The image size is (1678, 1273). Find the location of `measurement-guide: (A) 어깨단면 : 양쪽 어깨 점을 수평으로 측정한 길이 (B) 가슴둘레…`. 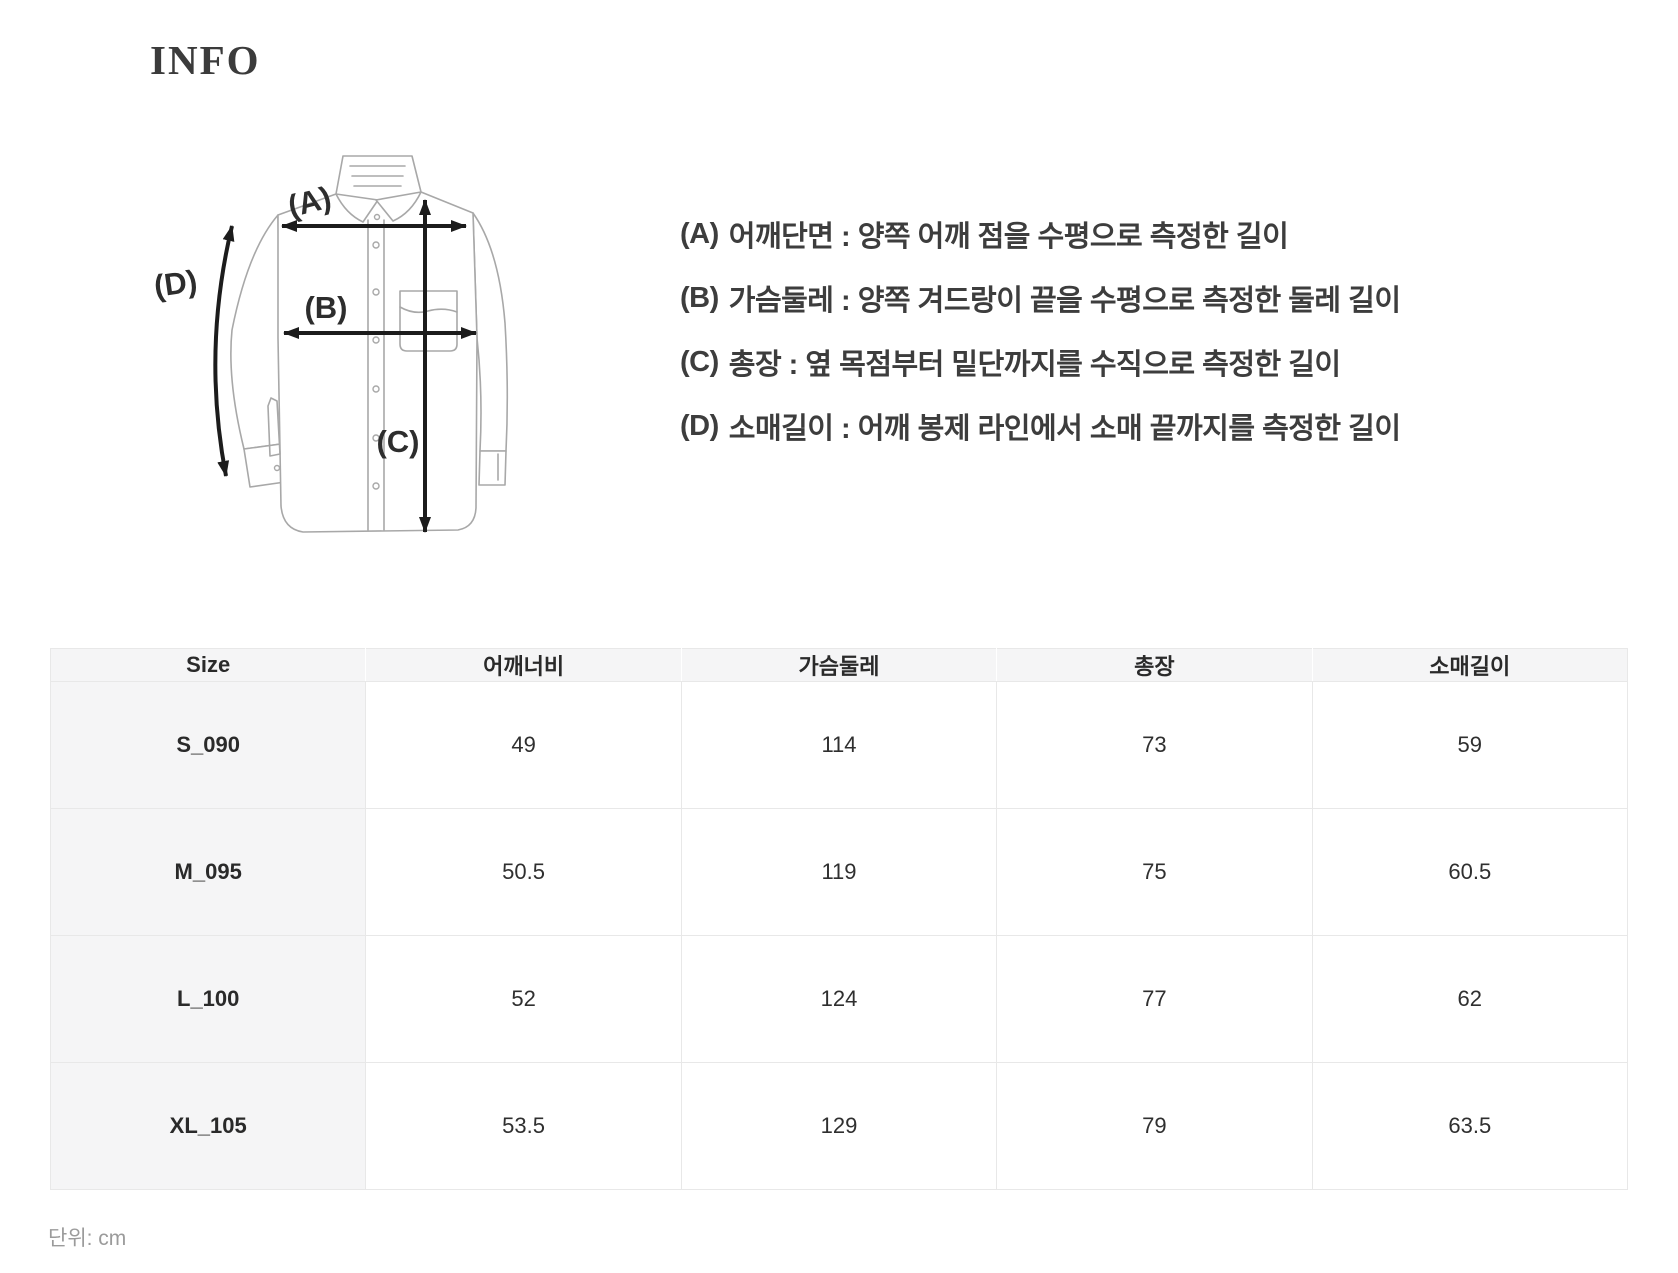

measurement-guide: (A) 어깨단면 : 양쪽 어깨 점을 수평으로 측정한 길이 (B) 가슴둘레… is located at coordinates (1040, 330).